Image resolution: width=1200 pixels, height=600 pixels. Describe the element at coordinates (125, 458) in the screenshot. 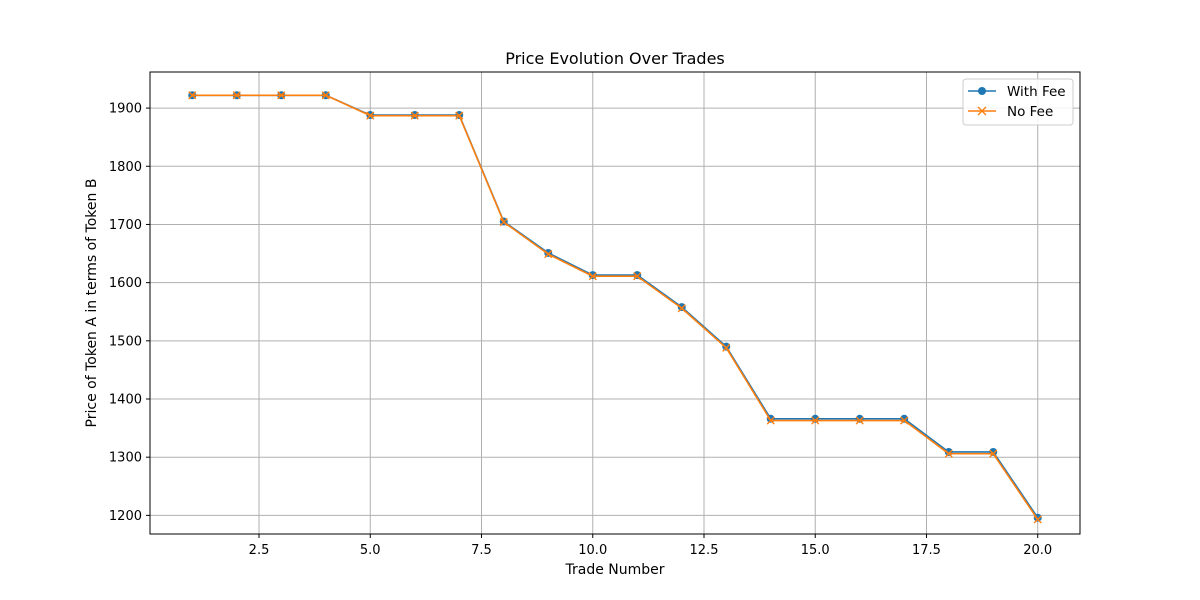

I see `y-tick-label: 1300` at that location.